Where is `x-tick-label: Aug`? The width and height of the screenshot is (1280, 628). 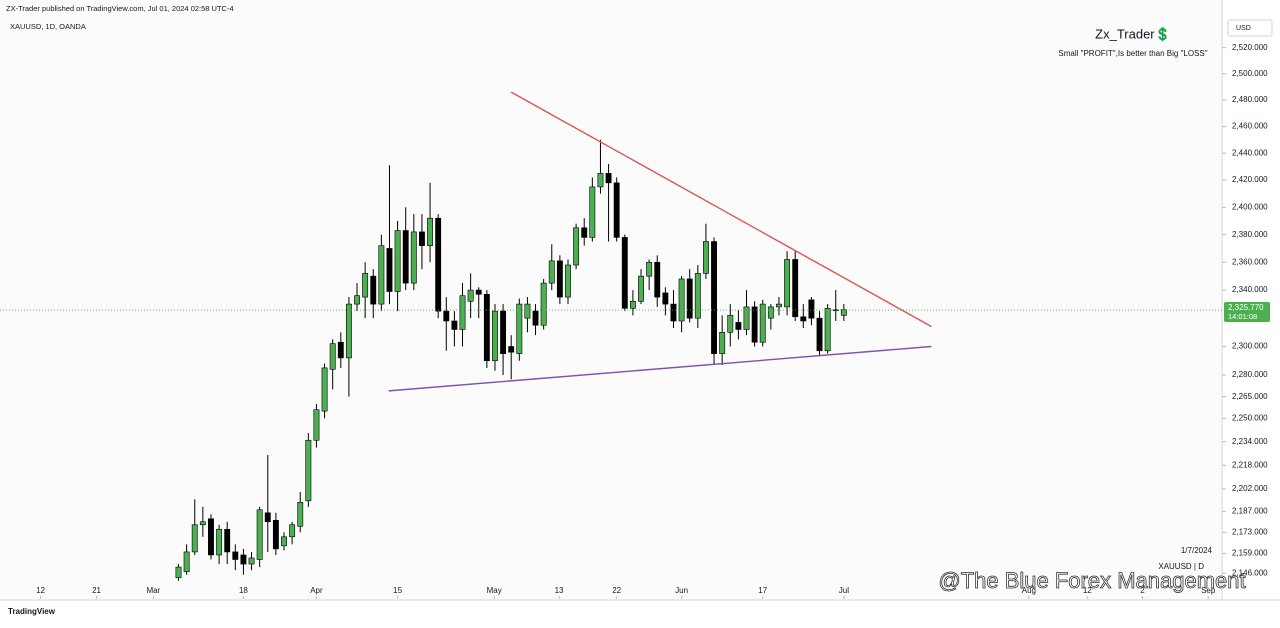 x-tick-label: Aug is located at coordinates (1029, 590).